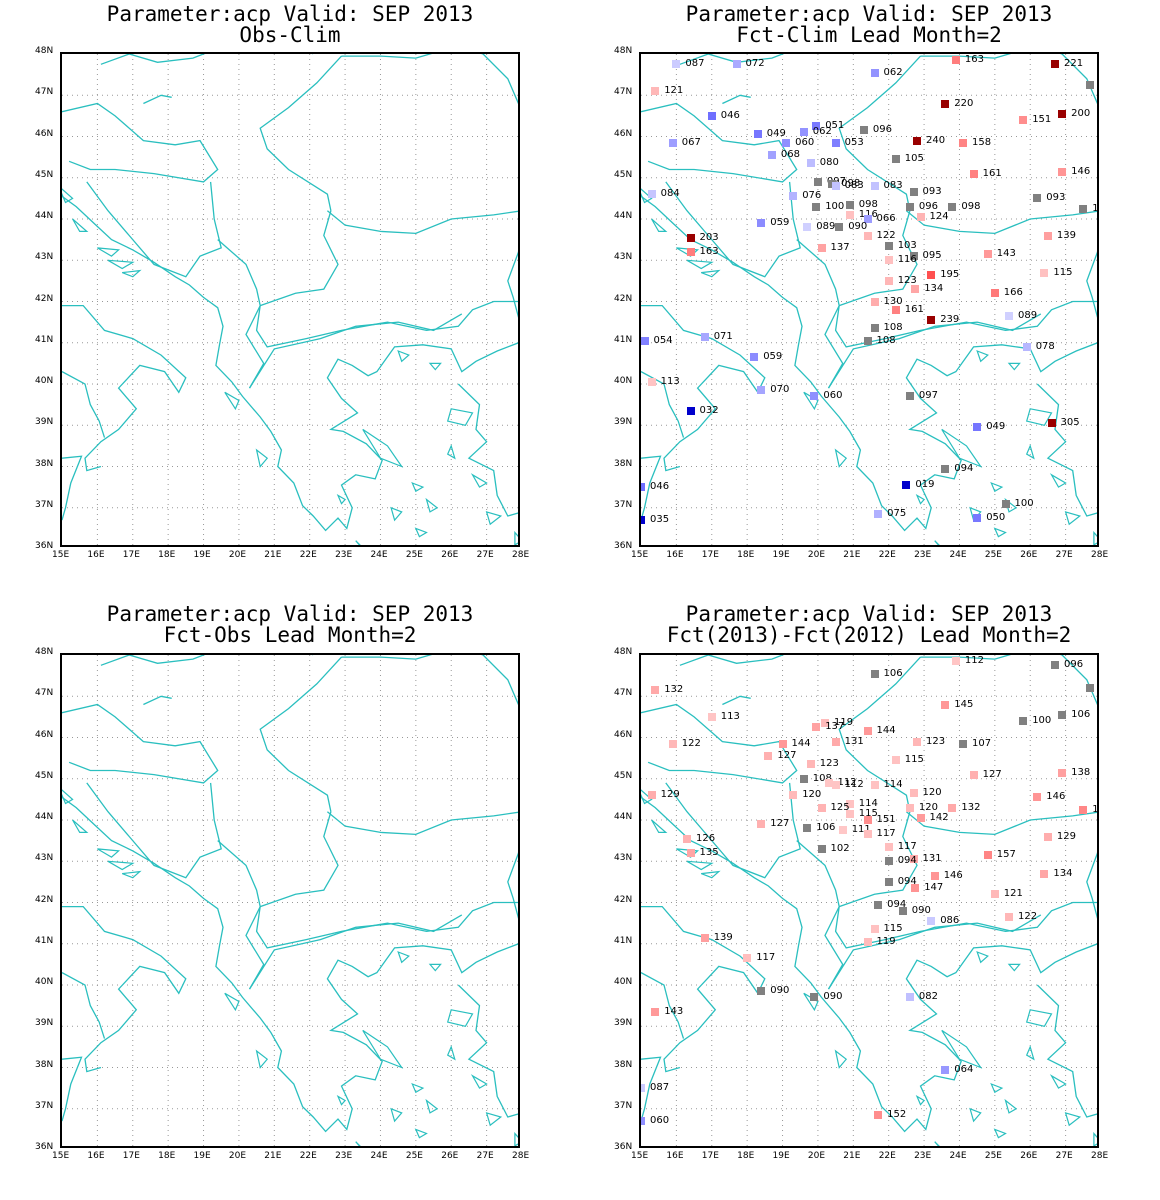  I want to click on lon-tick-label: 23E, so click(344, 1156).